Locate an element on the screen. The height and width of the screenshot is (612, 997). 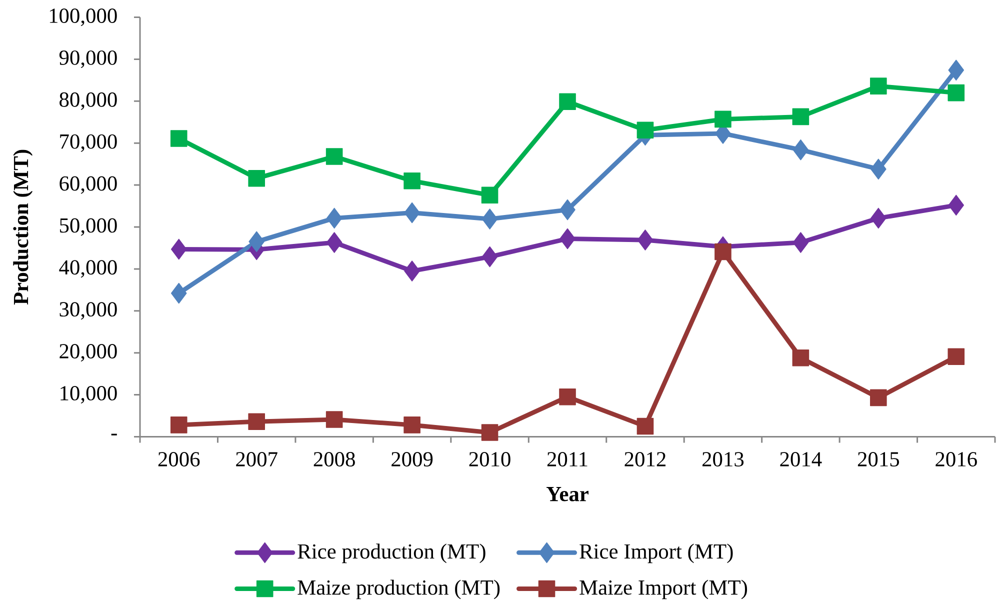
x-tick-label: 2010 is located at coordinates (489, 459).